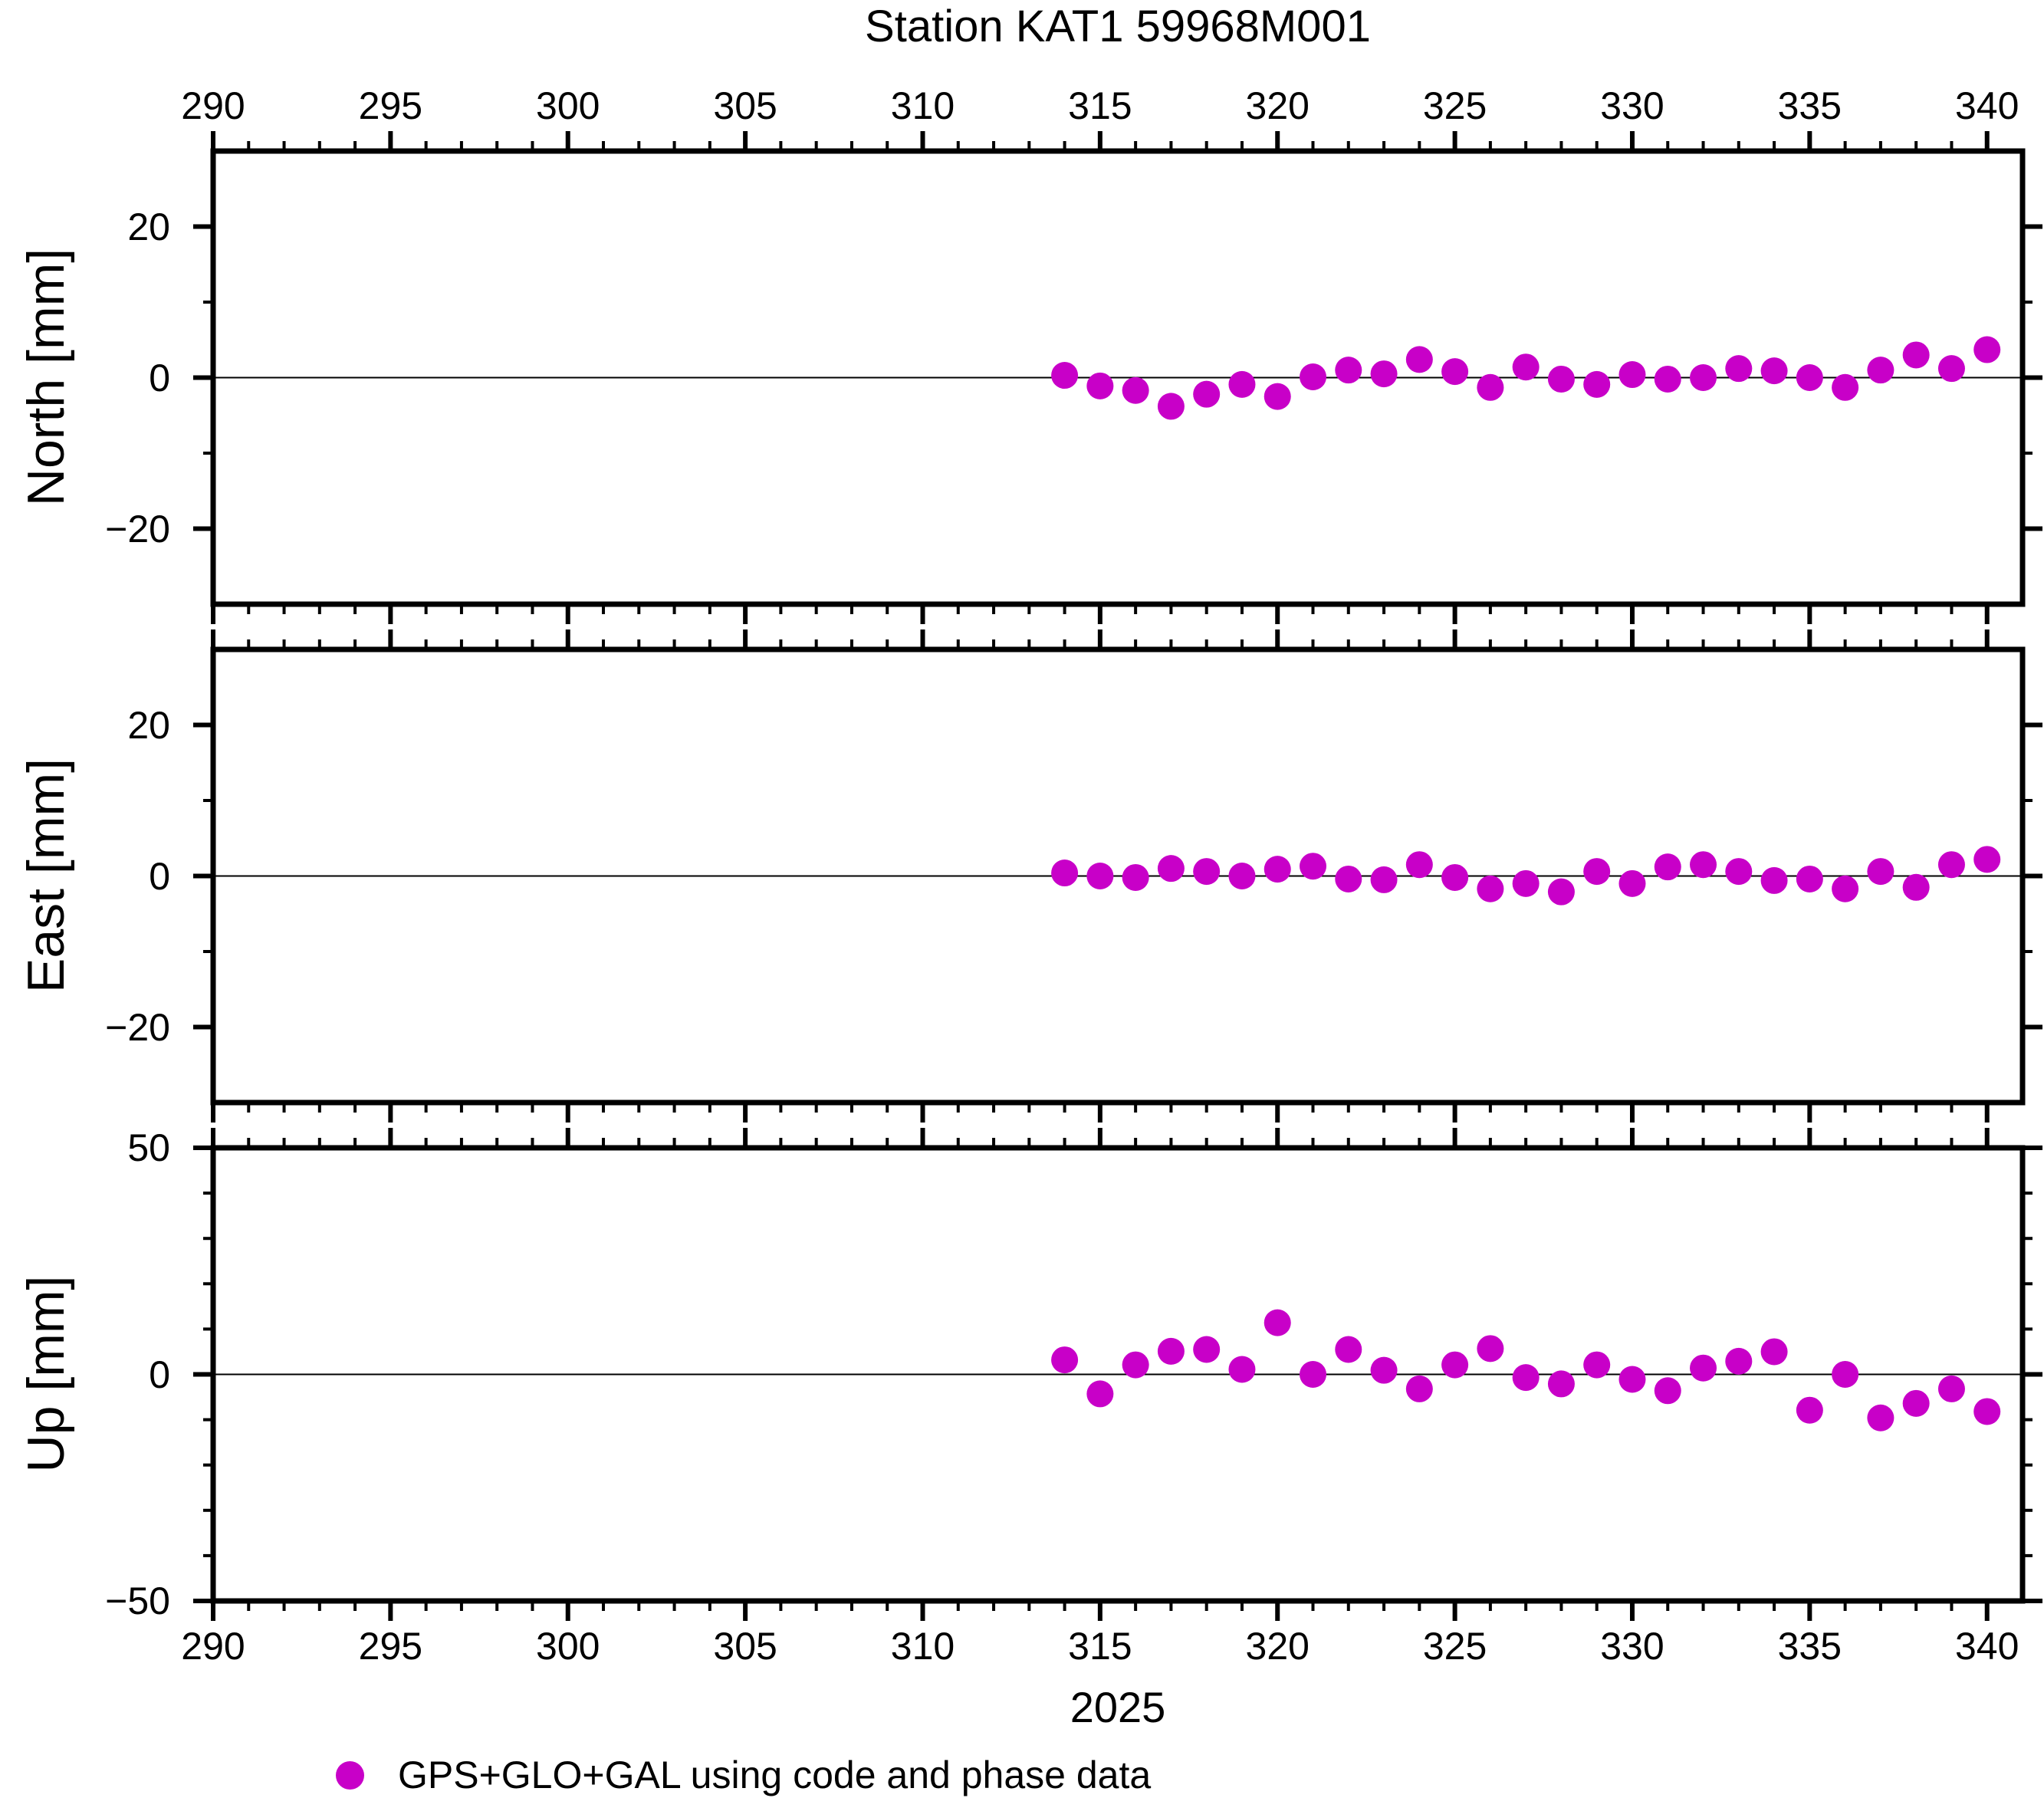  What do you see at coordinates (148, 1148) in the screenshot?
I see `y-tick-label: 50` at bounding box center [148, 1148].